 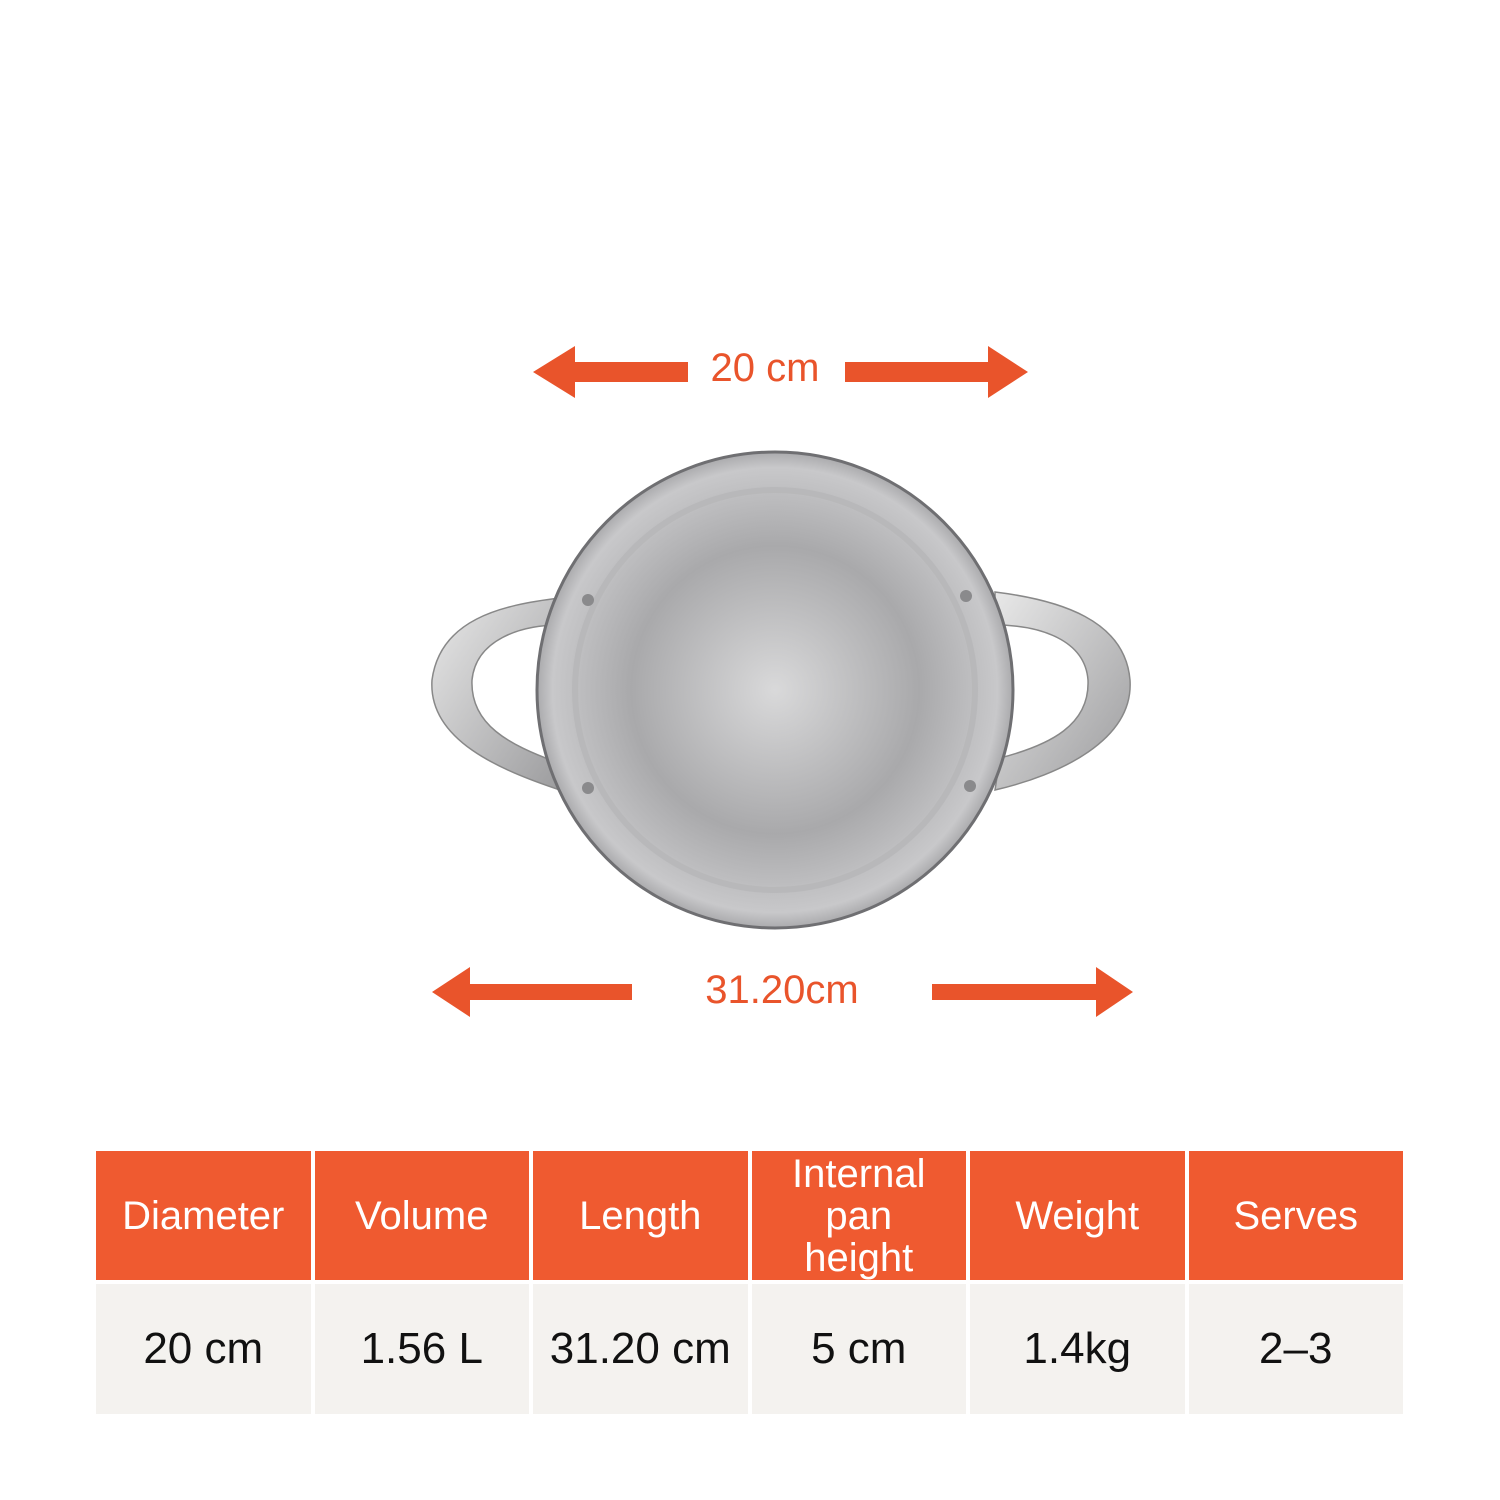 What do you see at coordinates (779, 692) in the screenshot?
I see `rivets` at bounding box center [779, 692].